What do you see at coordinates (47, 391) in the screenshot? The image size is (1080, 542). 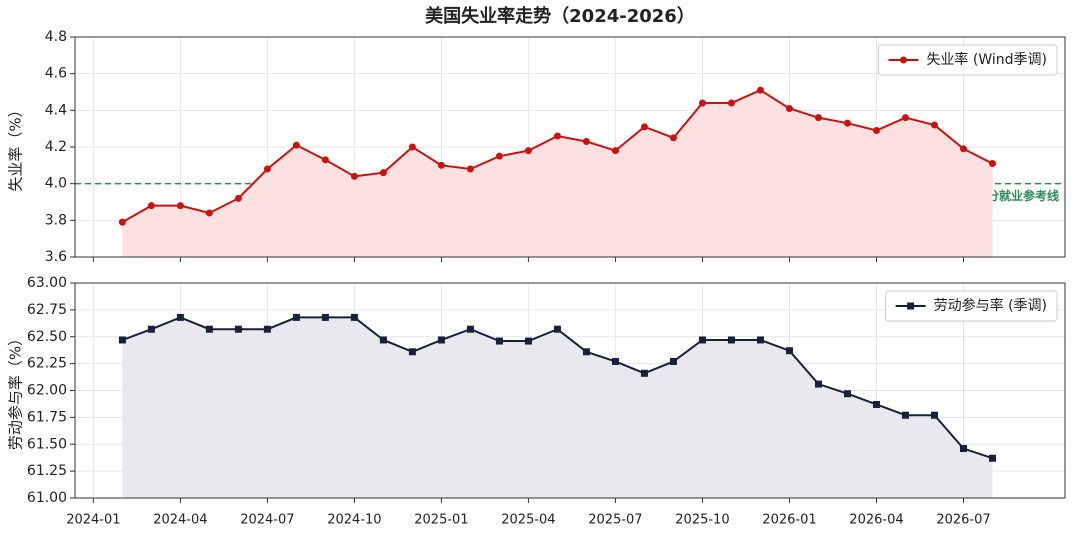 I see `y-tick-label: 62.00` at bounding box center [47, 391].